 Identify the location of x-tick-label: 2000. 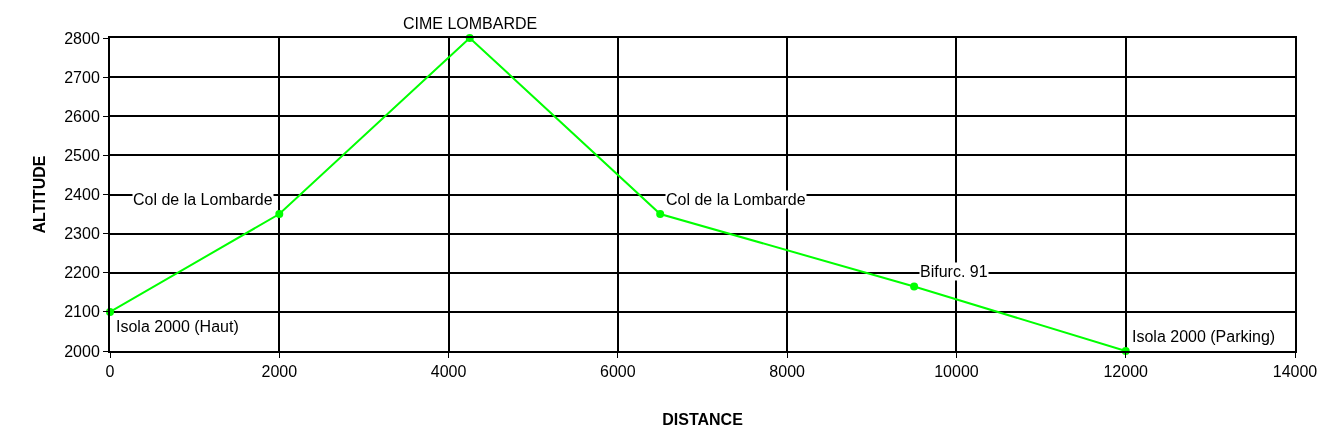
(279, 372).